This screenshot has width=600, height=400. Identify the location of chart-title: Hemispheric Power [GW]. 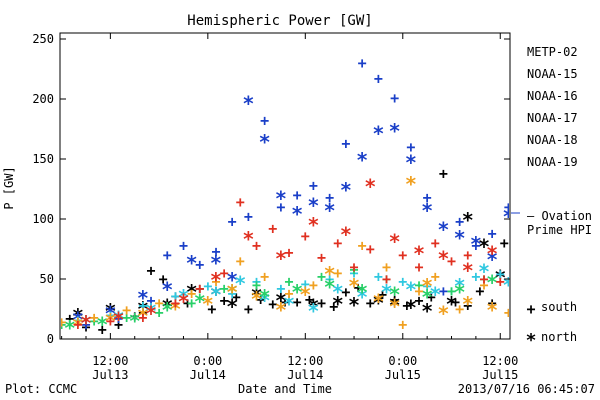
(279, 21).